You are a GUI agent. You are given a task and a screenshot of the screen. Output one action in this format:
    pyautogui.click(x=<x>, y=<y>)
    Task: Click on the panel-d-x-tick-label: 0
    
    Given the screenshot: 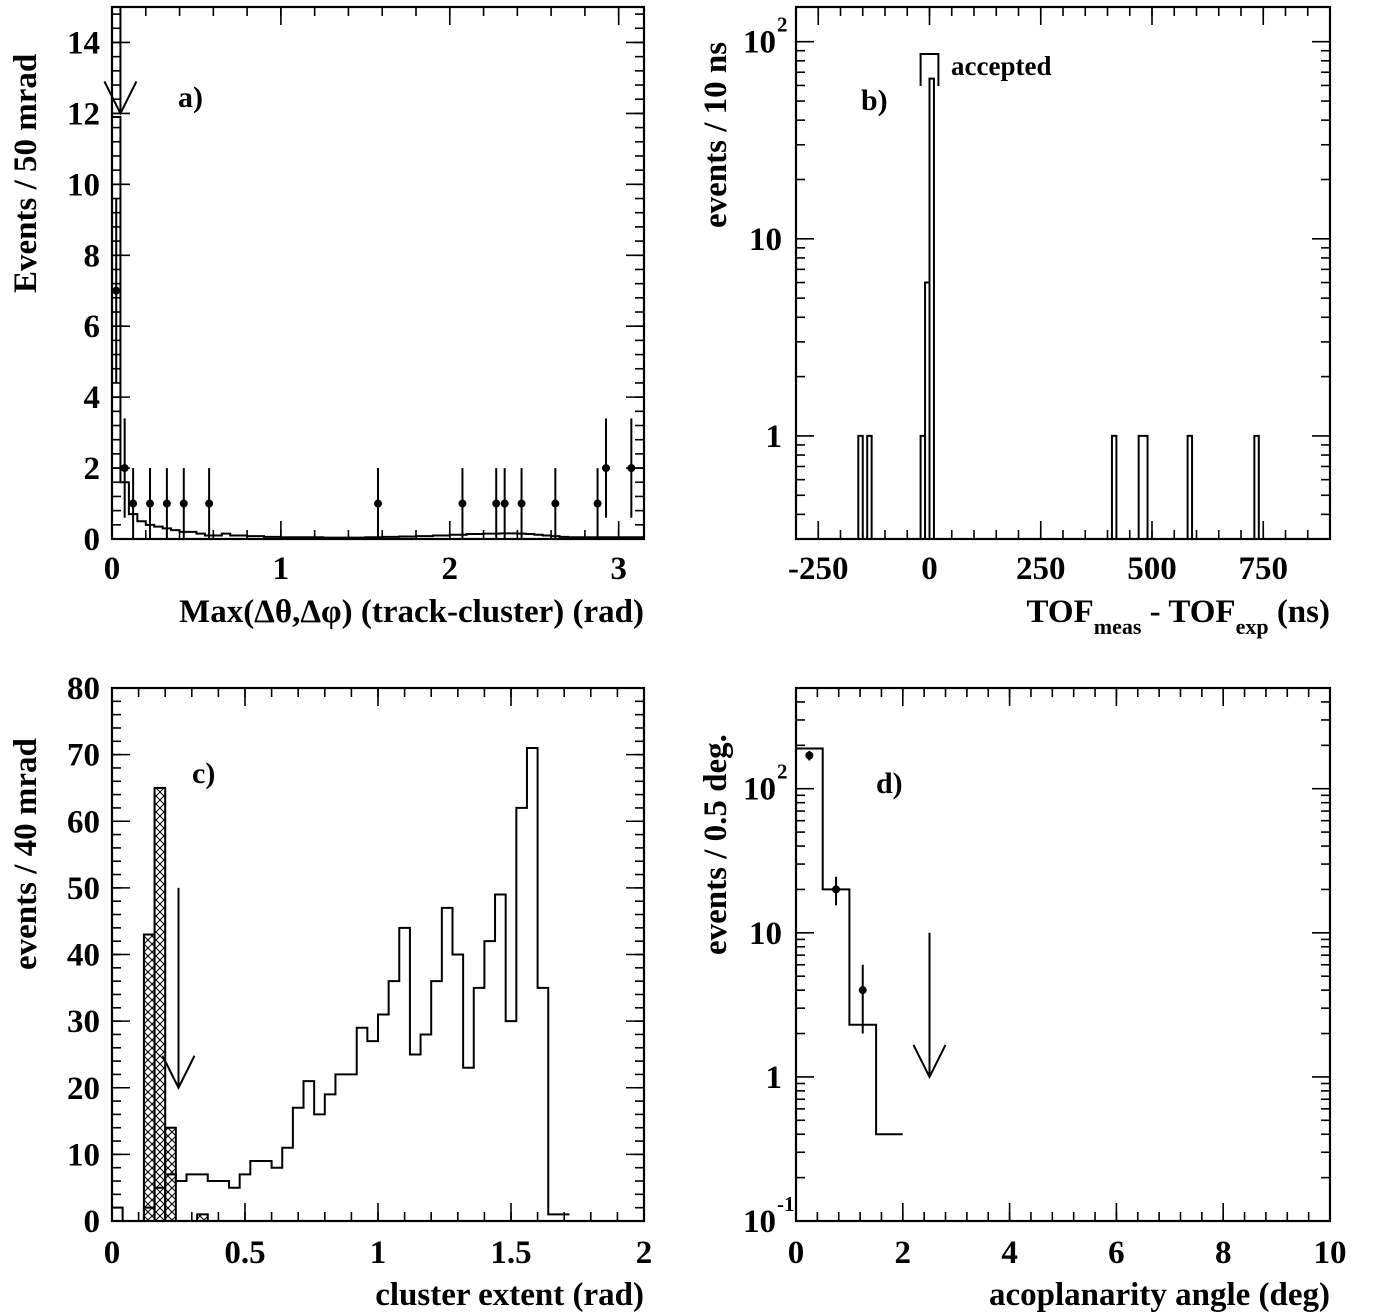 What is the action you would take?
    pyautogui.click(x=796, y=1253)
    